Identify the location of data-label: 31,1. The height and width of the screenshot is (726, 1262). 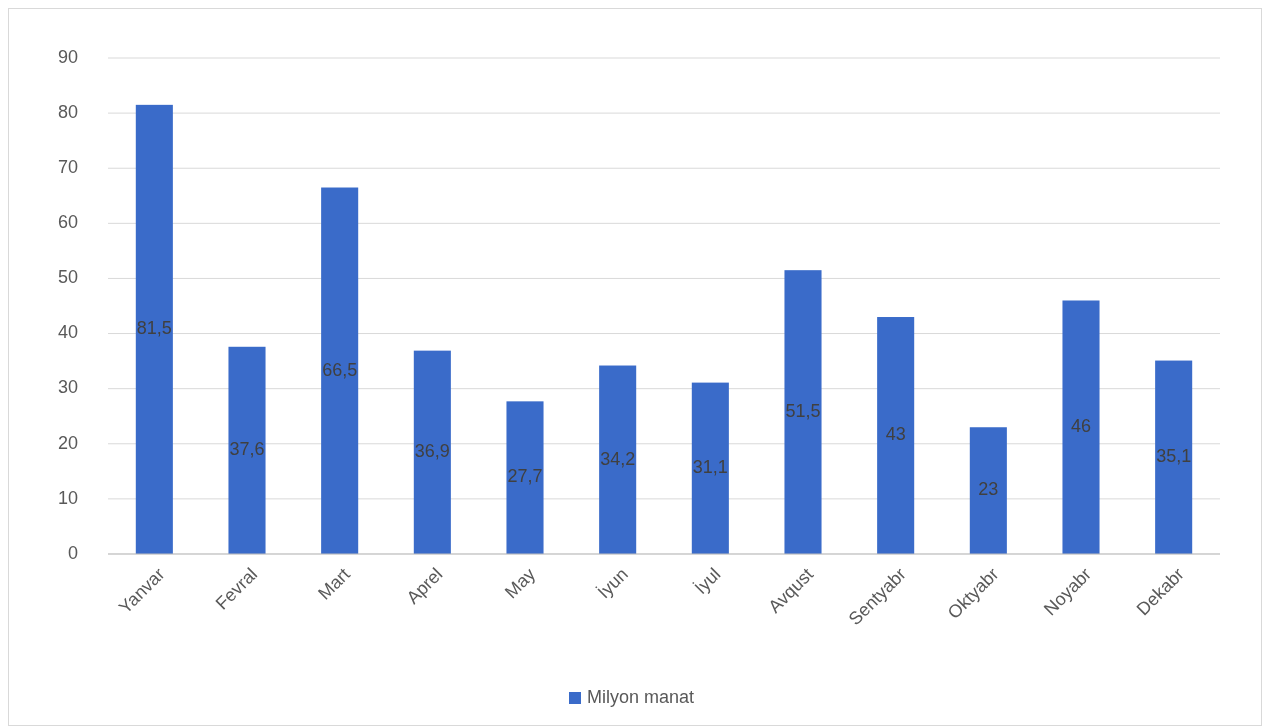
(710, 467).